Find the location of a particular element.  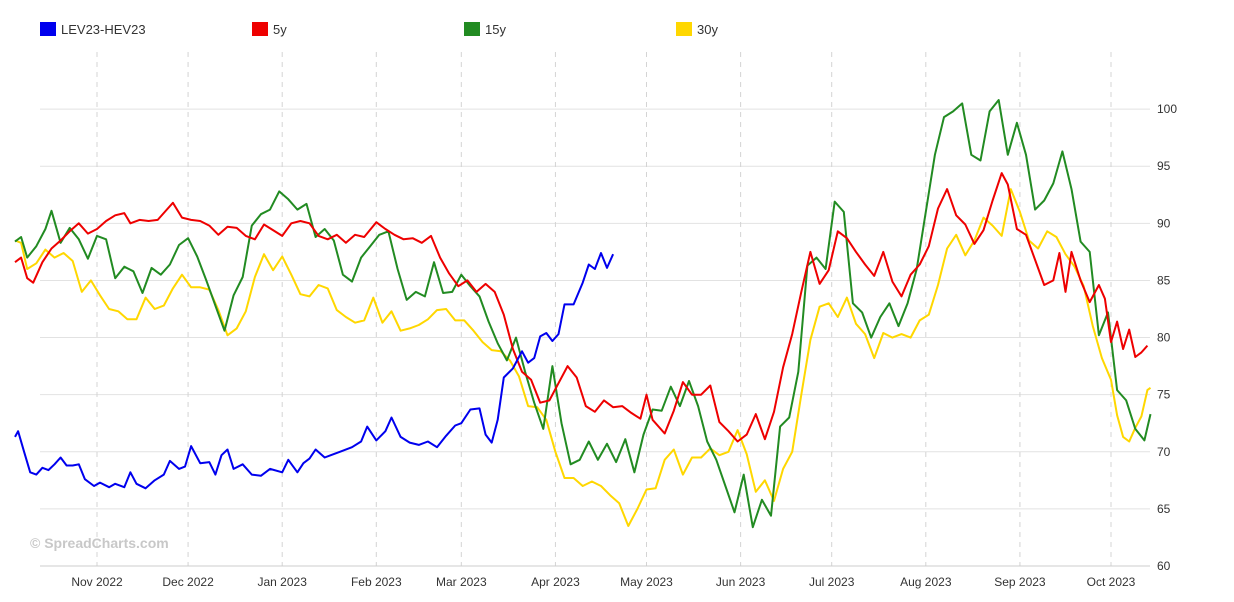

x-tick-label: May 2023 is located at coordinates (646, 582).